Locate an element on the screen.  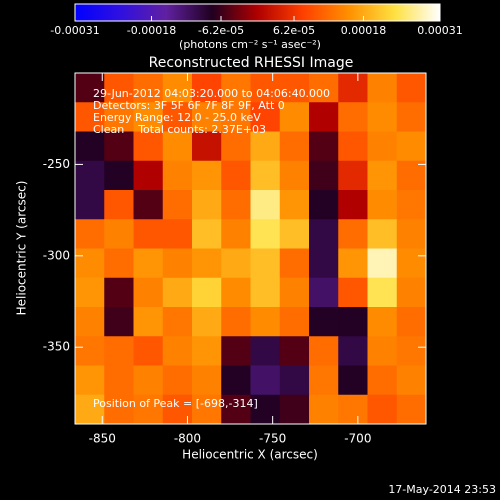
x-tick-label: -850 is located at coordinates (102, 439).